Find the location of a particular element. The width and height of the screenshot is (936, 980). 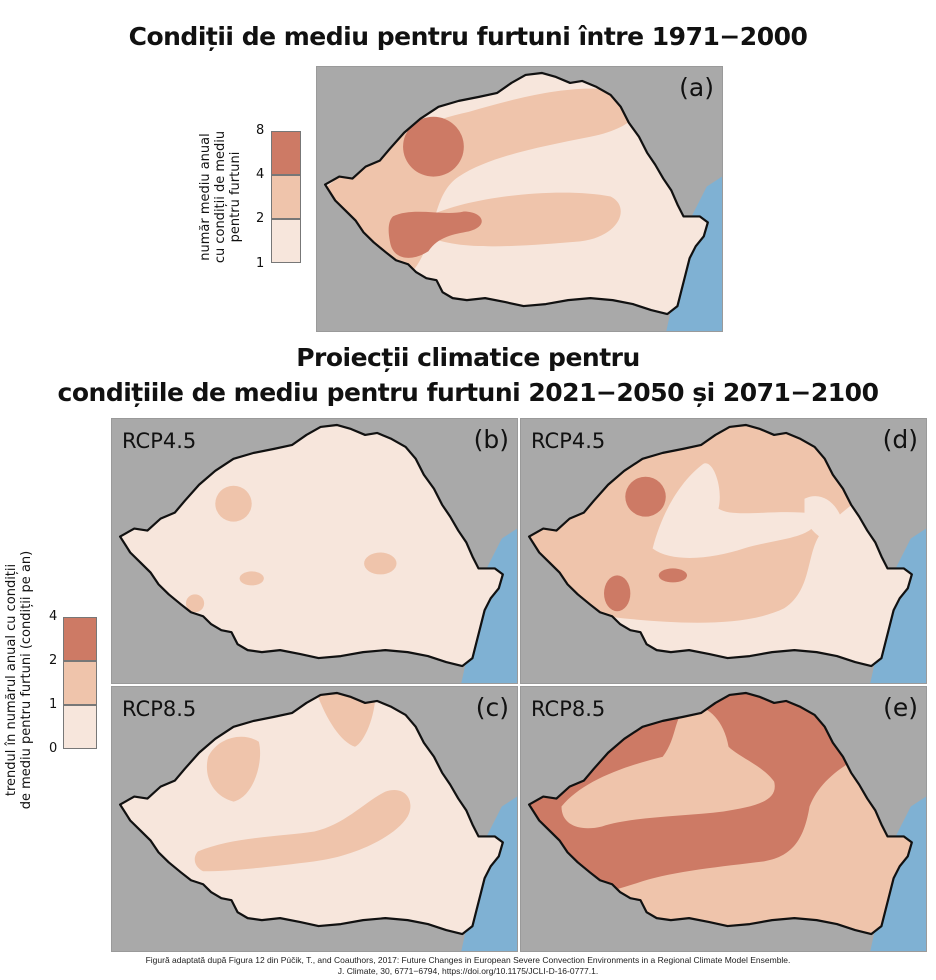

map-e-fill is located at coordinates (720, 813).